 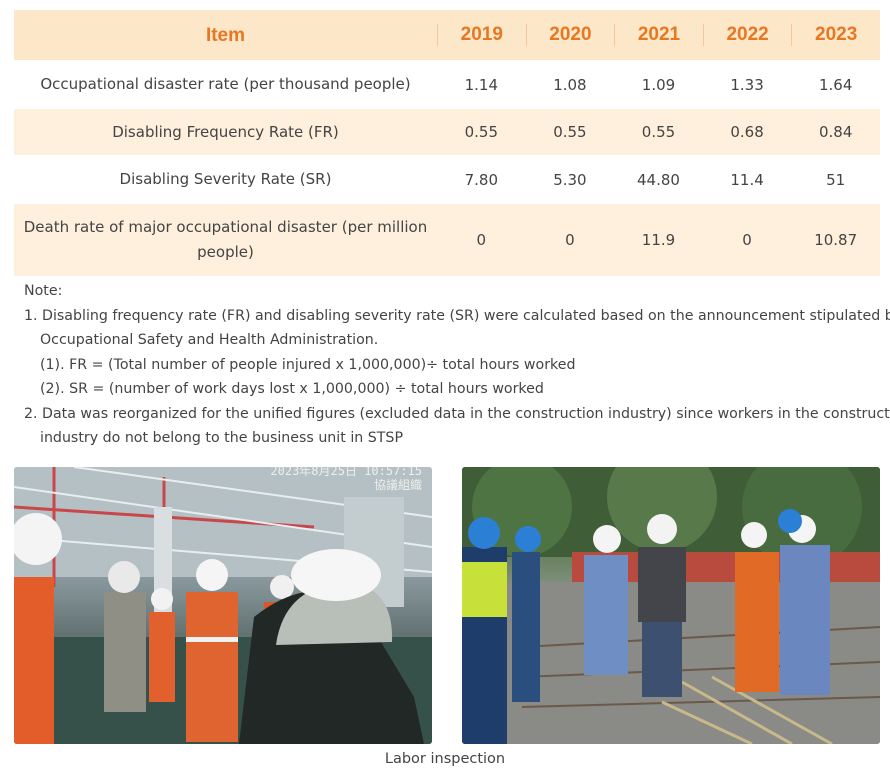 What do you see at coordinates (658, 240) in the screenshot?
I see `table-cell: 11.9` at bounding box center [658, 240].